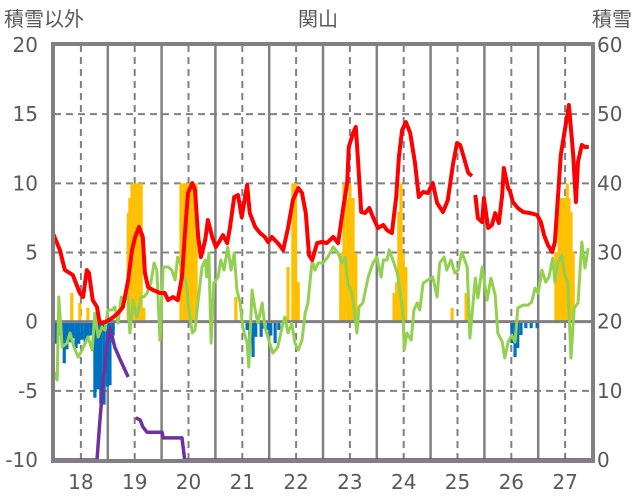 The image size is (636, 501). I want to click on right-y-tick-label: 60, so click(609, 45).